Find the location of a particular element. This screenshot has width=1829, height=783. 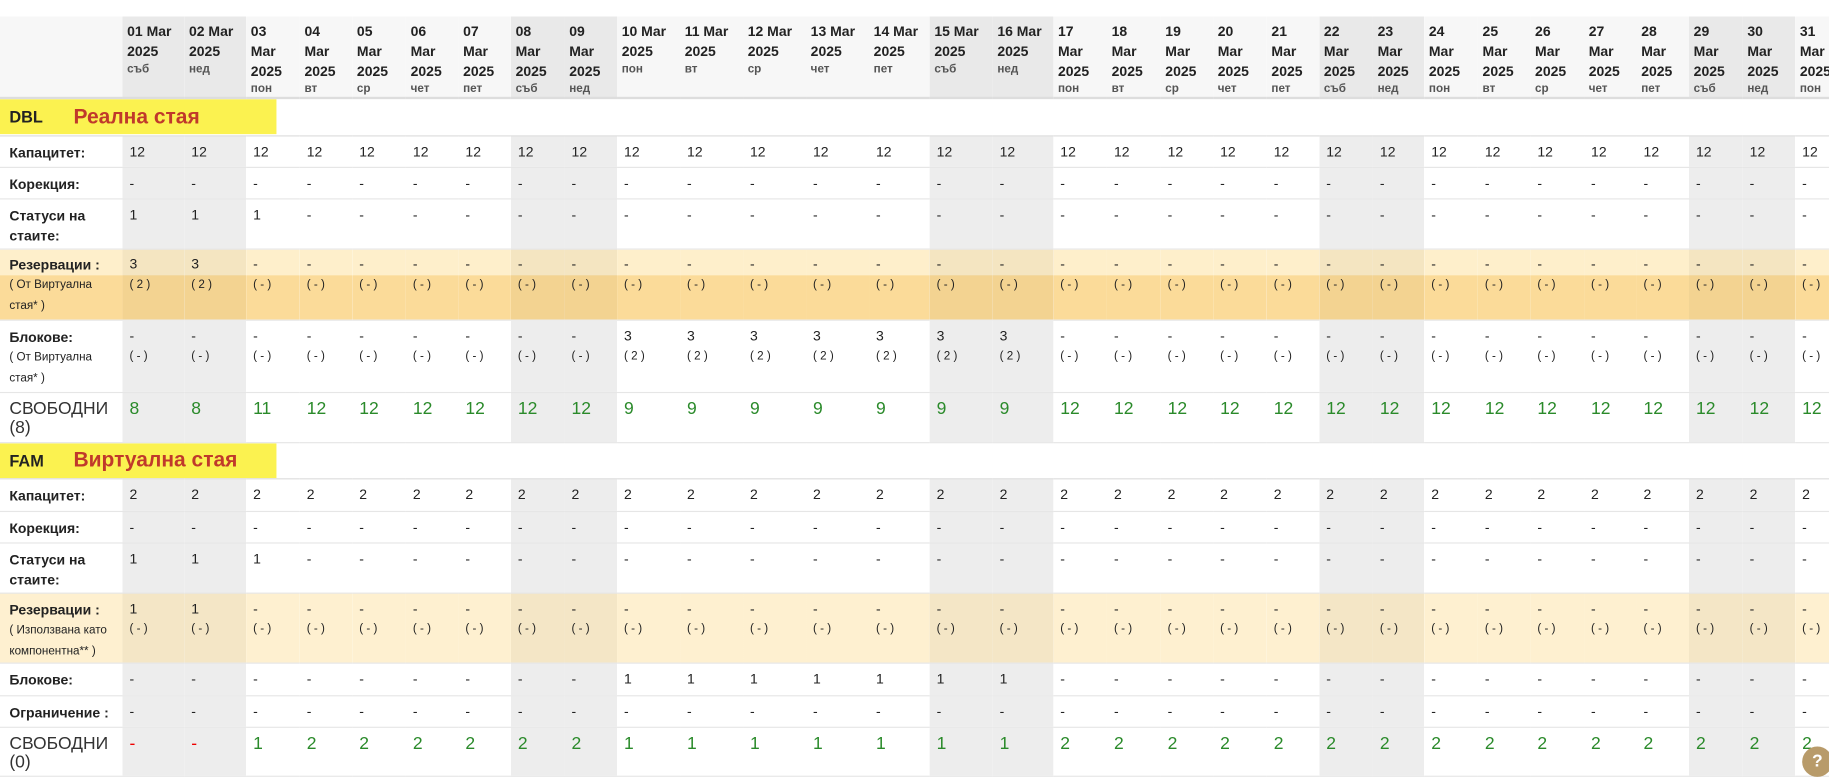

band: ( 2 ) is located at coordinates (215, 296).